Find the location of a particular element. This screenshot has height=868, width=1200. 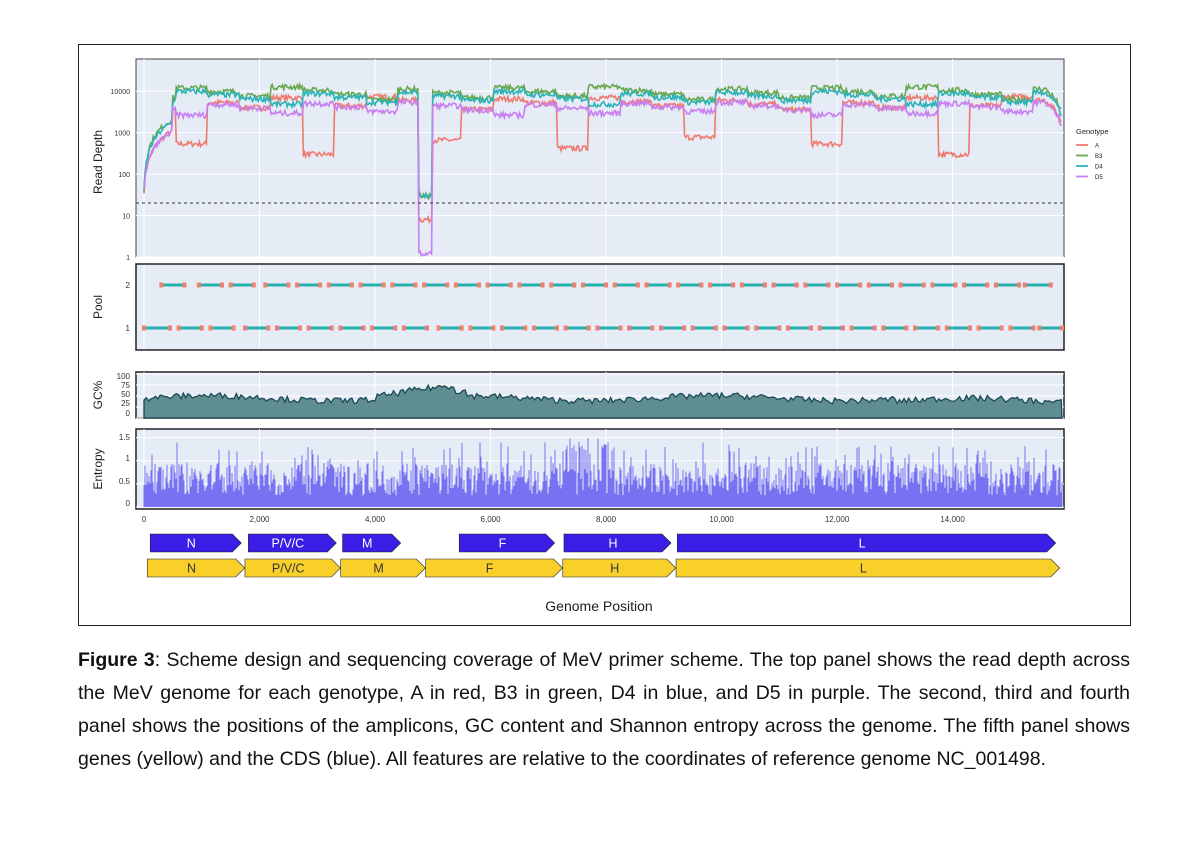

gene-p-v-c-label: P/V/C is located at coordinates (288, 569).